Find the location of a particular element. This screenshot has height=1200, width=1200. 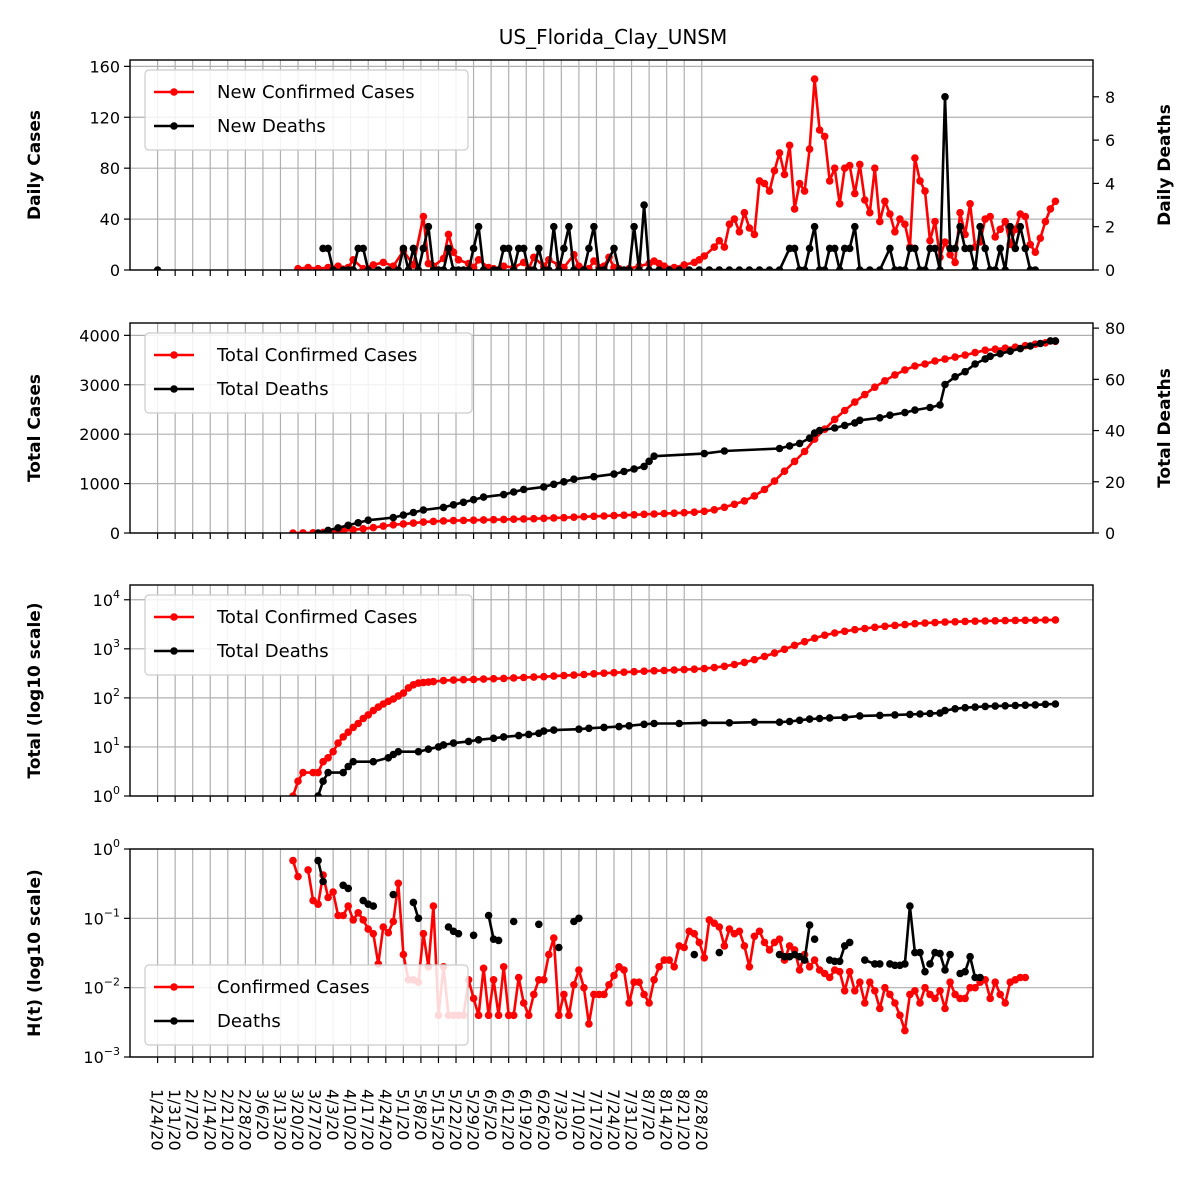

legend: Total Confirmed Cases Total Deaths is located at coordinates (308, 373).